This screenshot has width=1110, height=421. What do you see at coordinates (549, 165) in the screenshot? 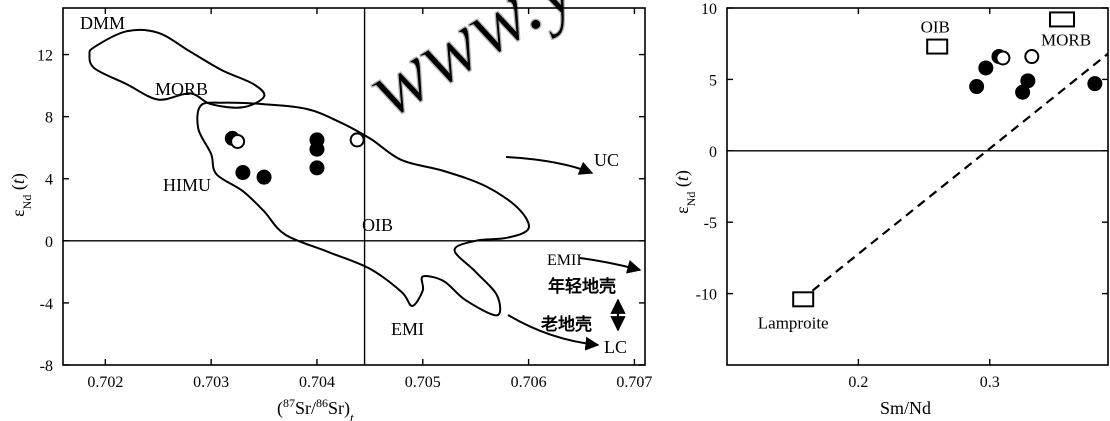
I see `arrow-uc` at bounding box center [549, 165].